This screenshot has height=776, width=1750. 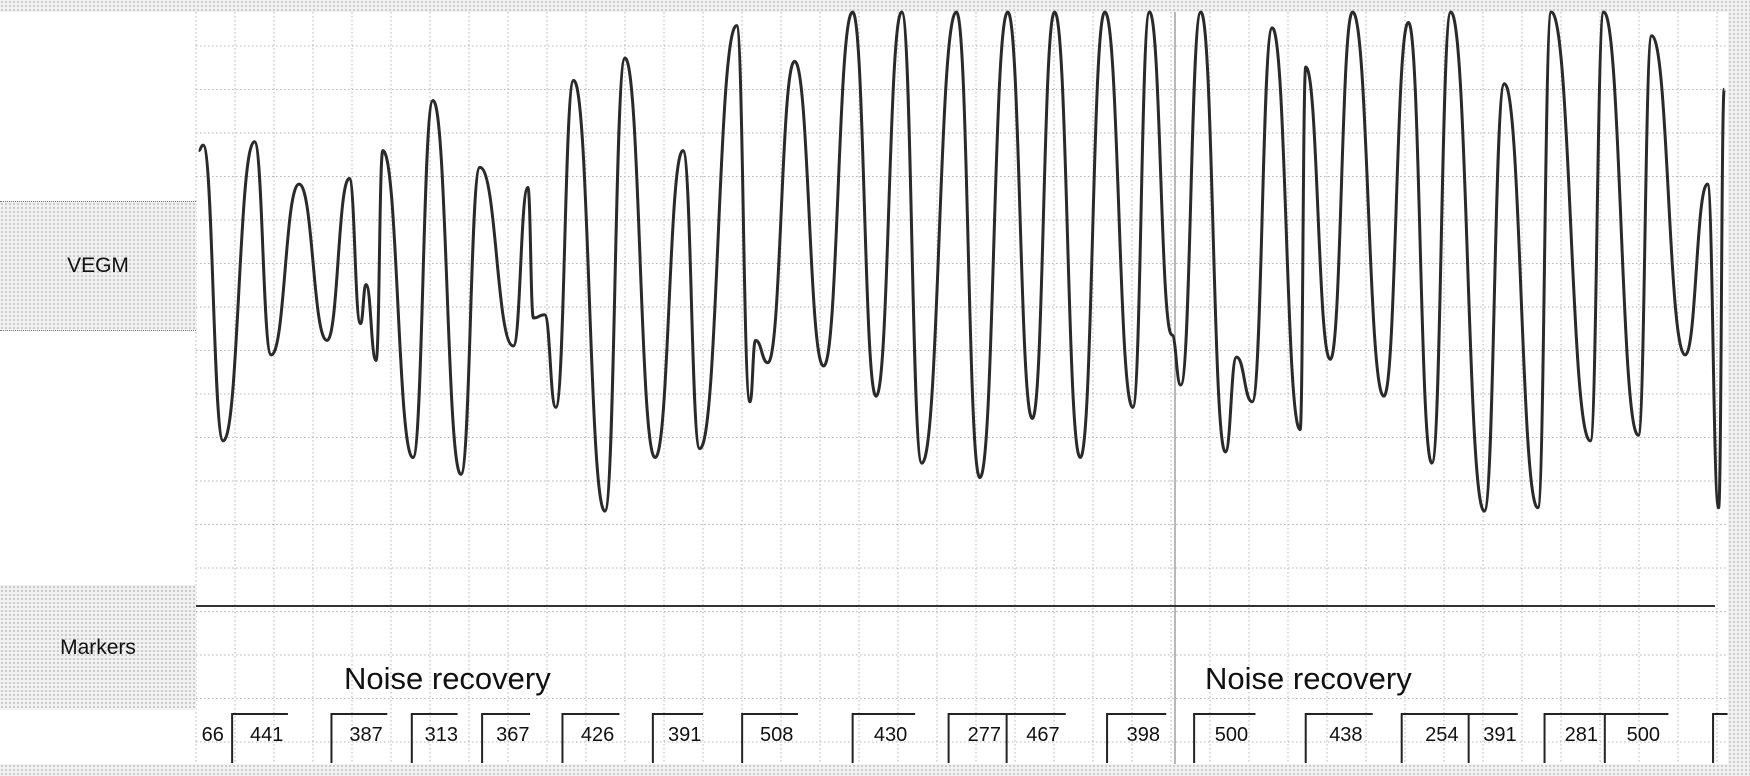 What do you see at coordinates (365, 735) in the screenshot?
I see `interval-label: 387` at bounding box center [365, 735].